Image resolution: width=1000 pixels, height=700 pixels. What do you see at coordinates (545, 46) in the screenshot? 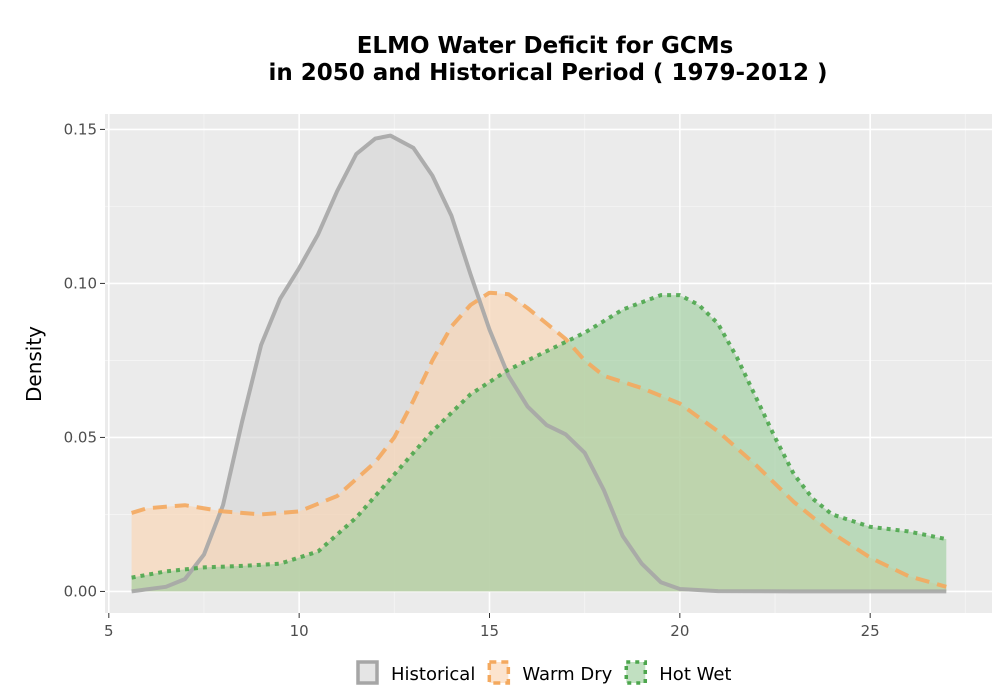
I see `chart-title-line1: ELMO Water Deficit for GCMs` at bounding box center [545, 46].